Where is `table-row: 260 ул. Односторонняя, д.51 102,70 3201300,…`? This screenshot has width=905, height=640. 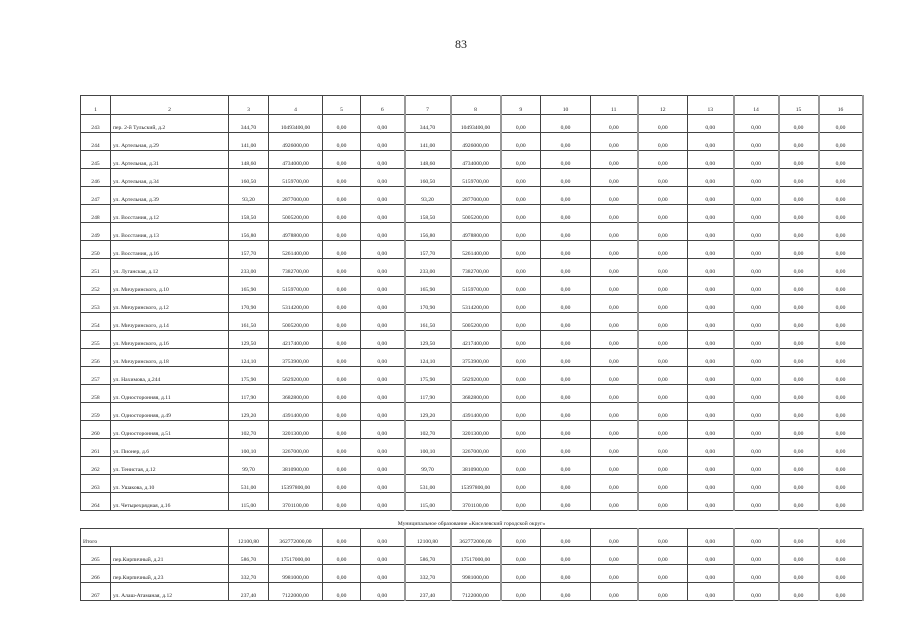 table-row: 260 ул. Односторонняя, д.51 102,70 3201300,… is located at coordinates (472, 429).